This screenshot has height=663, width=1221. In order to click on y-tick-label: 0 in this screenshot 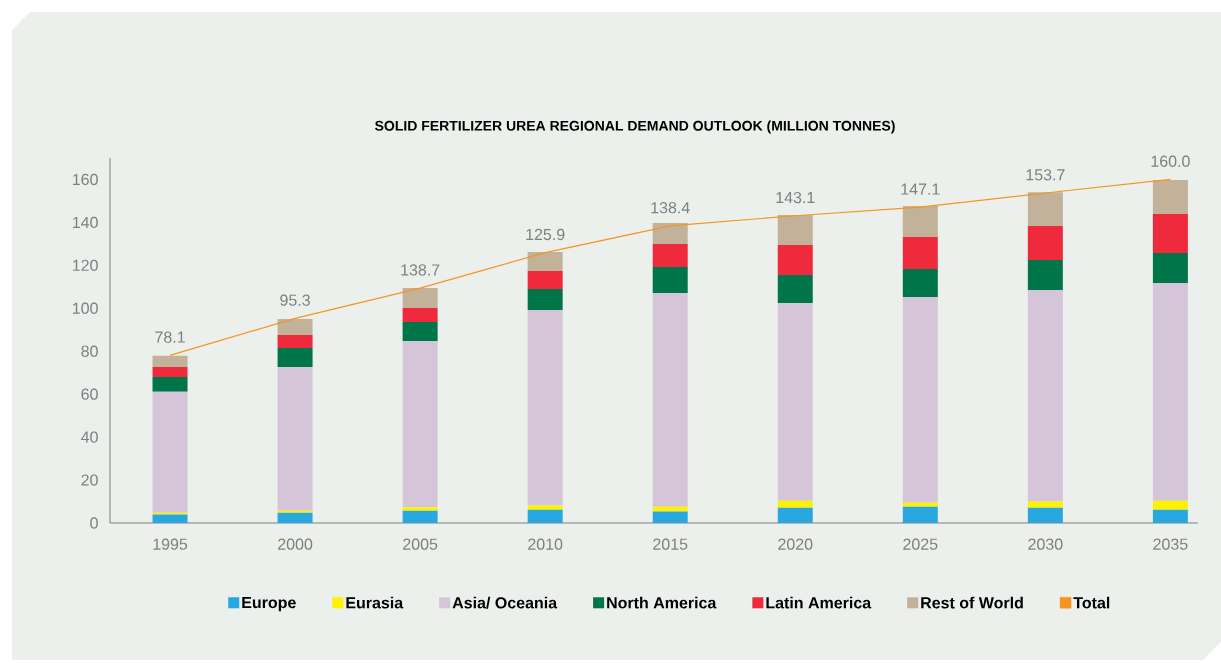, I will do `click(94, 523)`.